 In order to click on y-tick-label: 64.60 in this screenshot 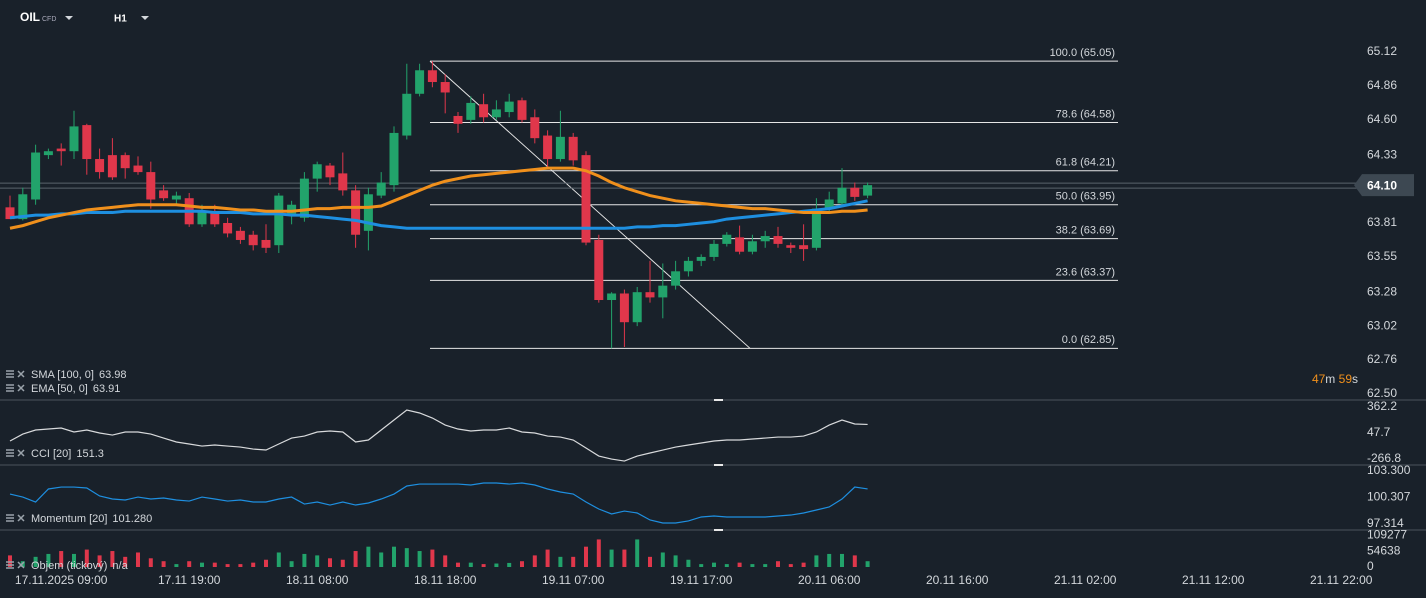, I will do `click(1382, 119)`.